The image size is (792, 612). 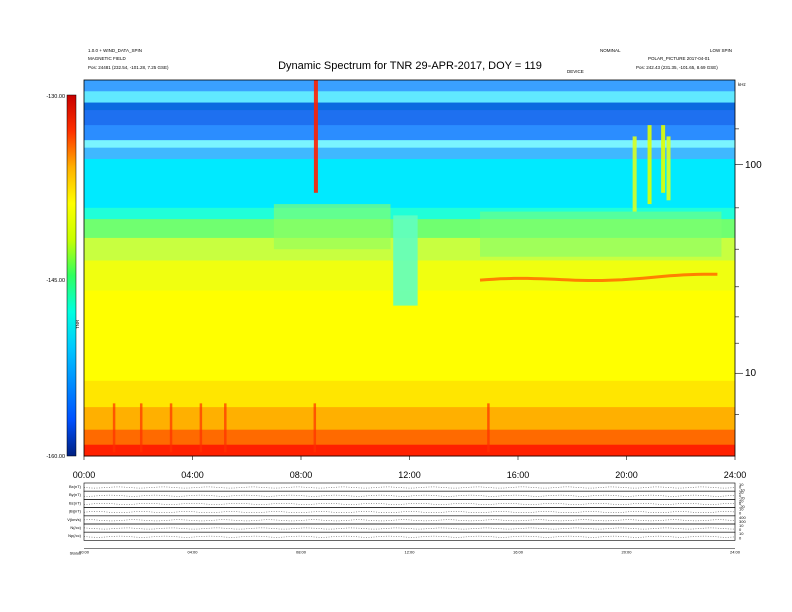 I want to click on panel-right-tick-0-0: 10, so click(x=741, y=484).